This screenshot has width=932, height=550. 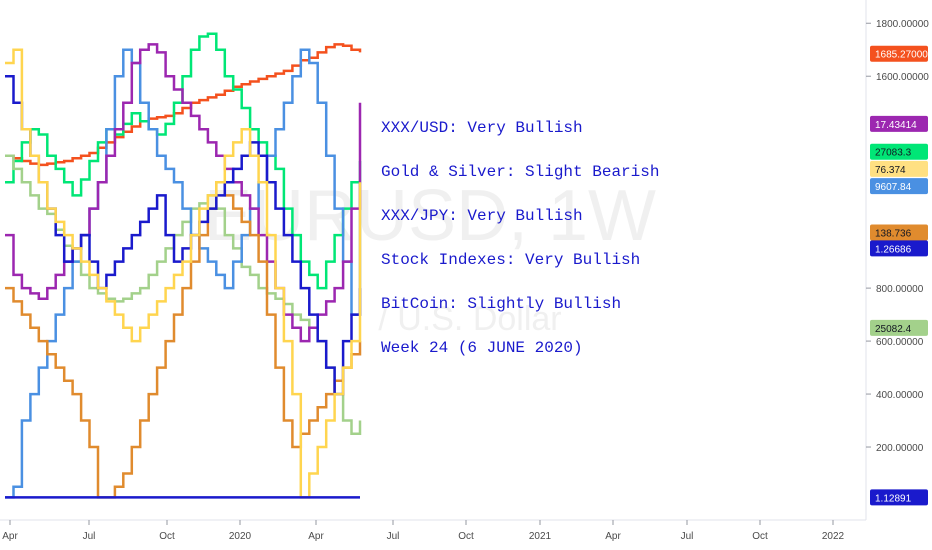 What do you see at coordinates (510, 260) in the screenshot?
I see `annotation-stock-indexes: Stock Indexes: Very Bullish` at bounding box center [510, 260].